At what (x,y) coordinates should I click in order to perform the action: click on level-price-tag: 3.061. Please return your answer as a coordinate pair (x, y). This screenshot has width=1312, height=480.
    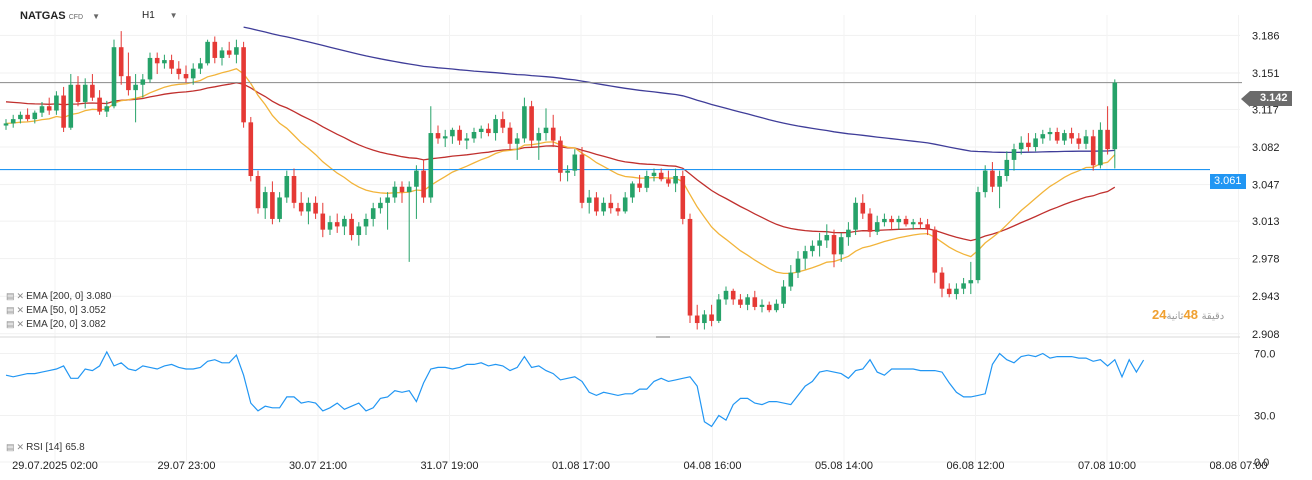
    Looking at the image, I should click on (1228, 181).